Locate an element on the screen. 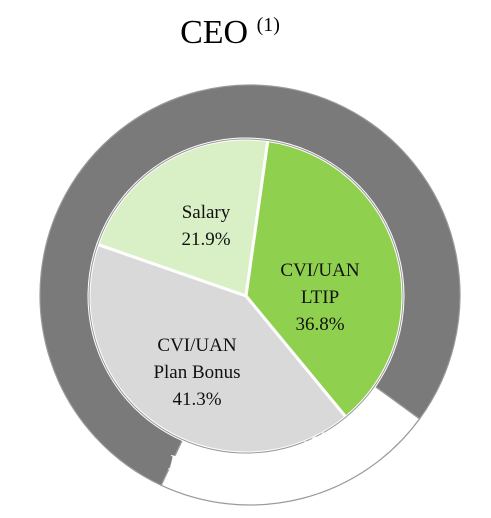  slice-label-2-line-1: Plan Bonus is located at coordinates (196, 372).